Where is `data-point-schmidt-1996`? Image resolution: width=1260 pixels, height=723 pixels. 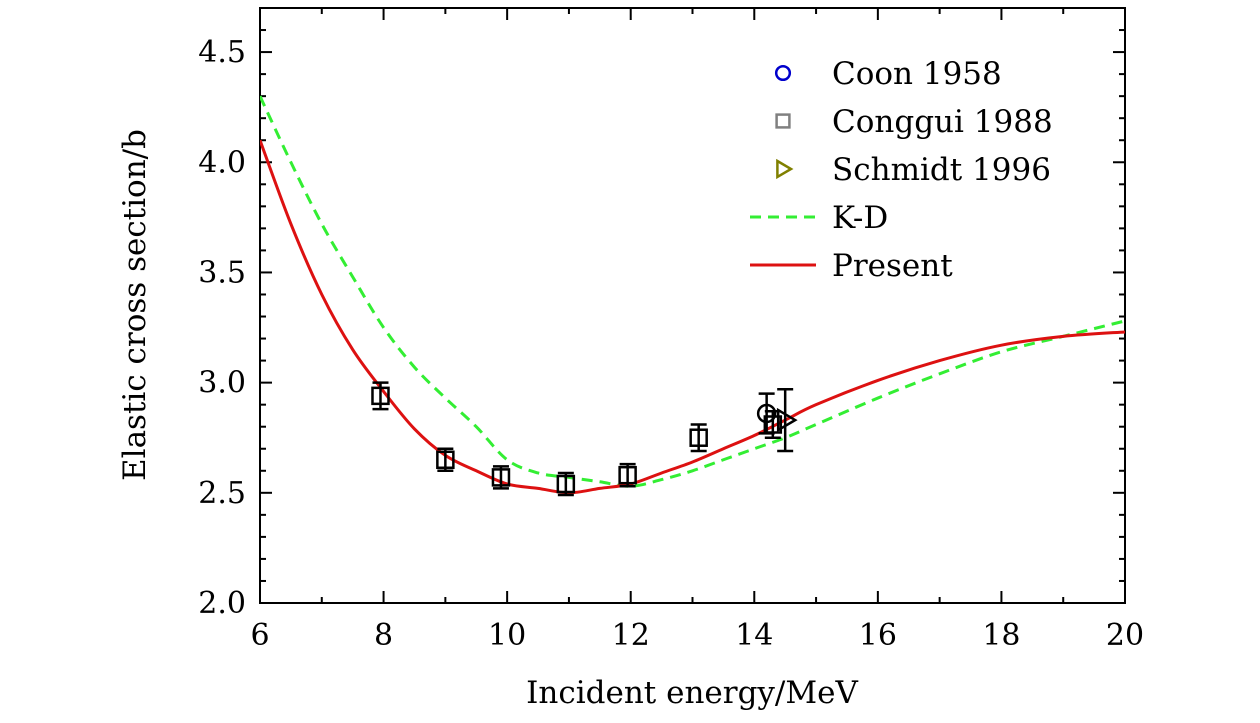
data-point-schmidt-1996 is located at coordinates (787, 420).